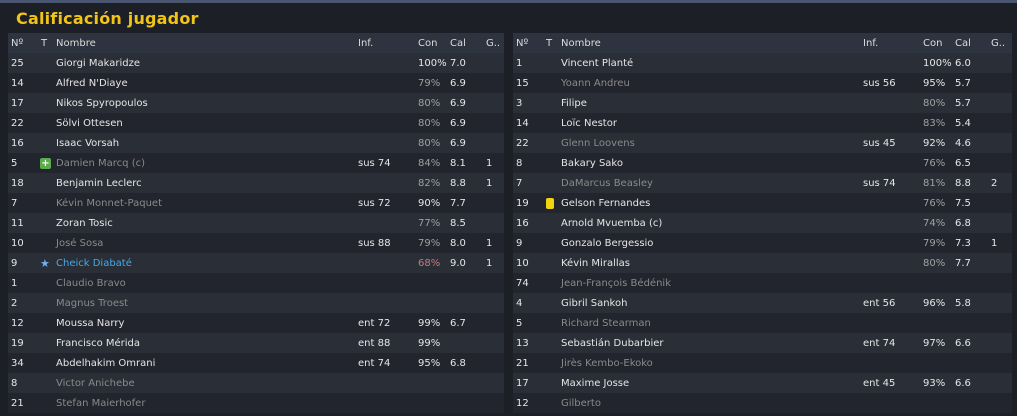 This screenshot has width=1017, height=416. I want to click on player-row: 5 Damien Marcq (c) sus 74 84% 8.1 1 +, so click(256, 163).